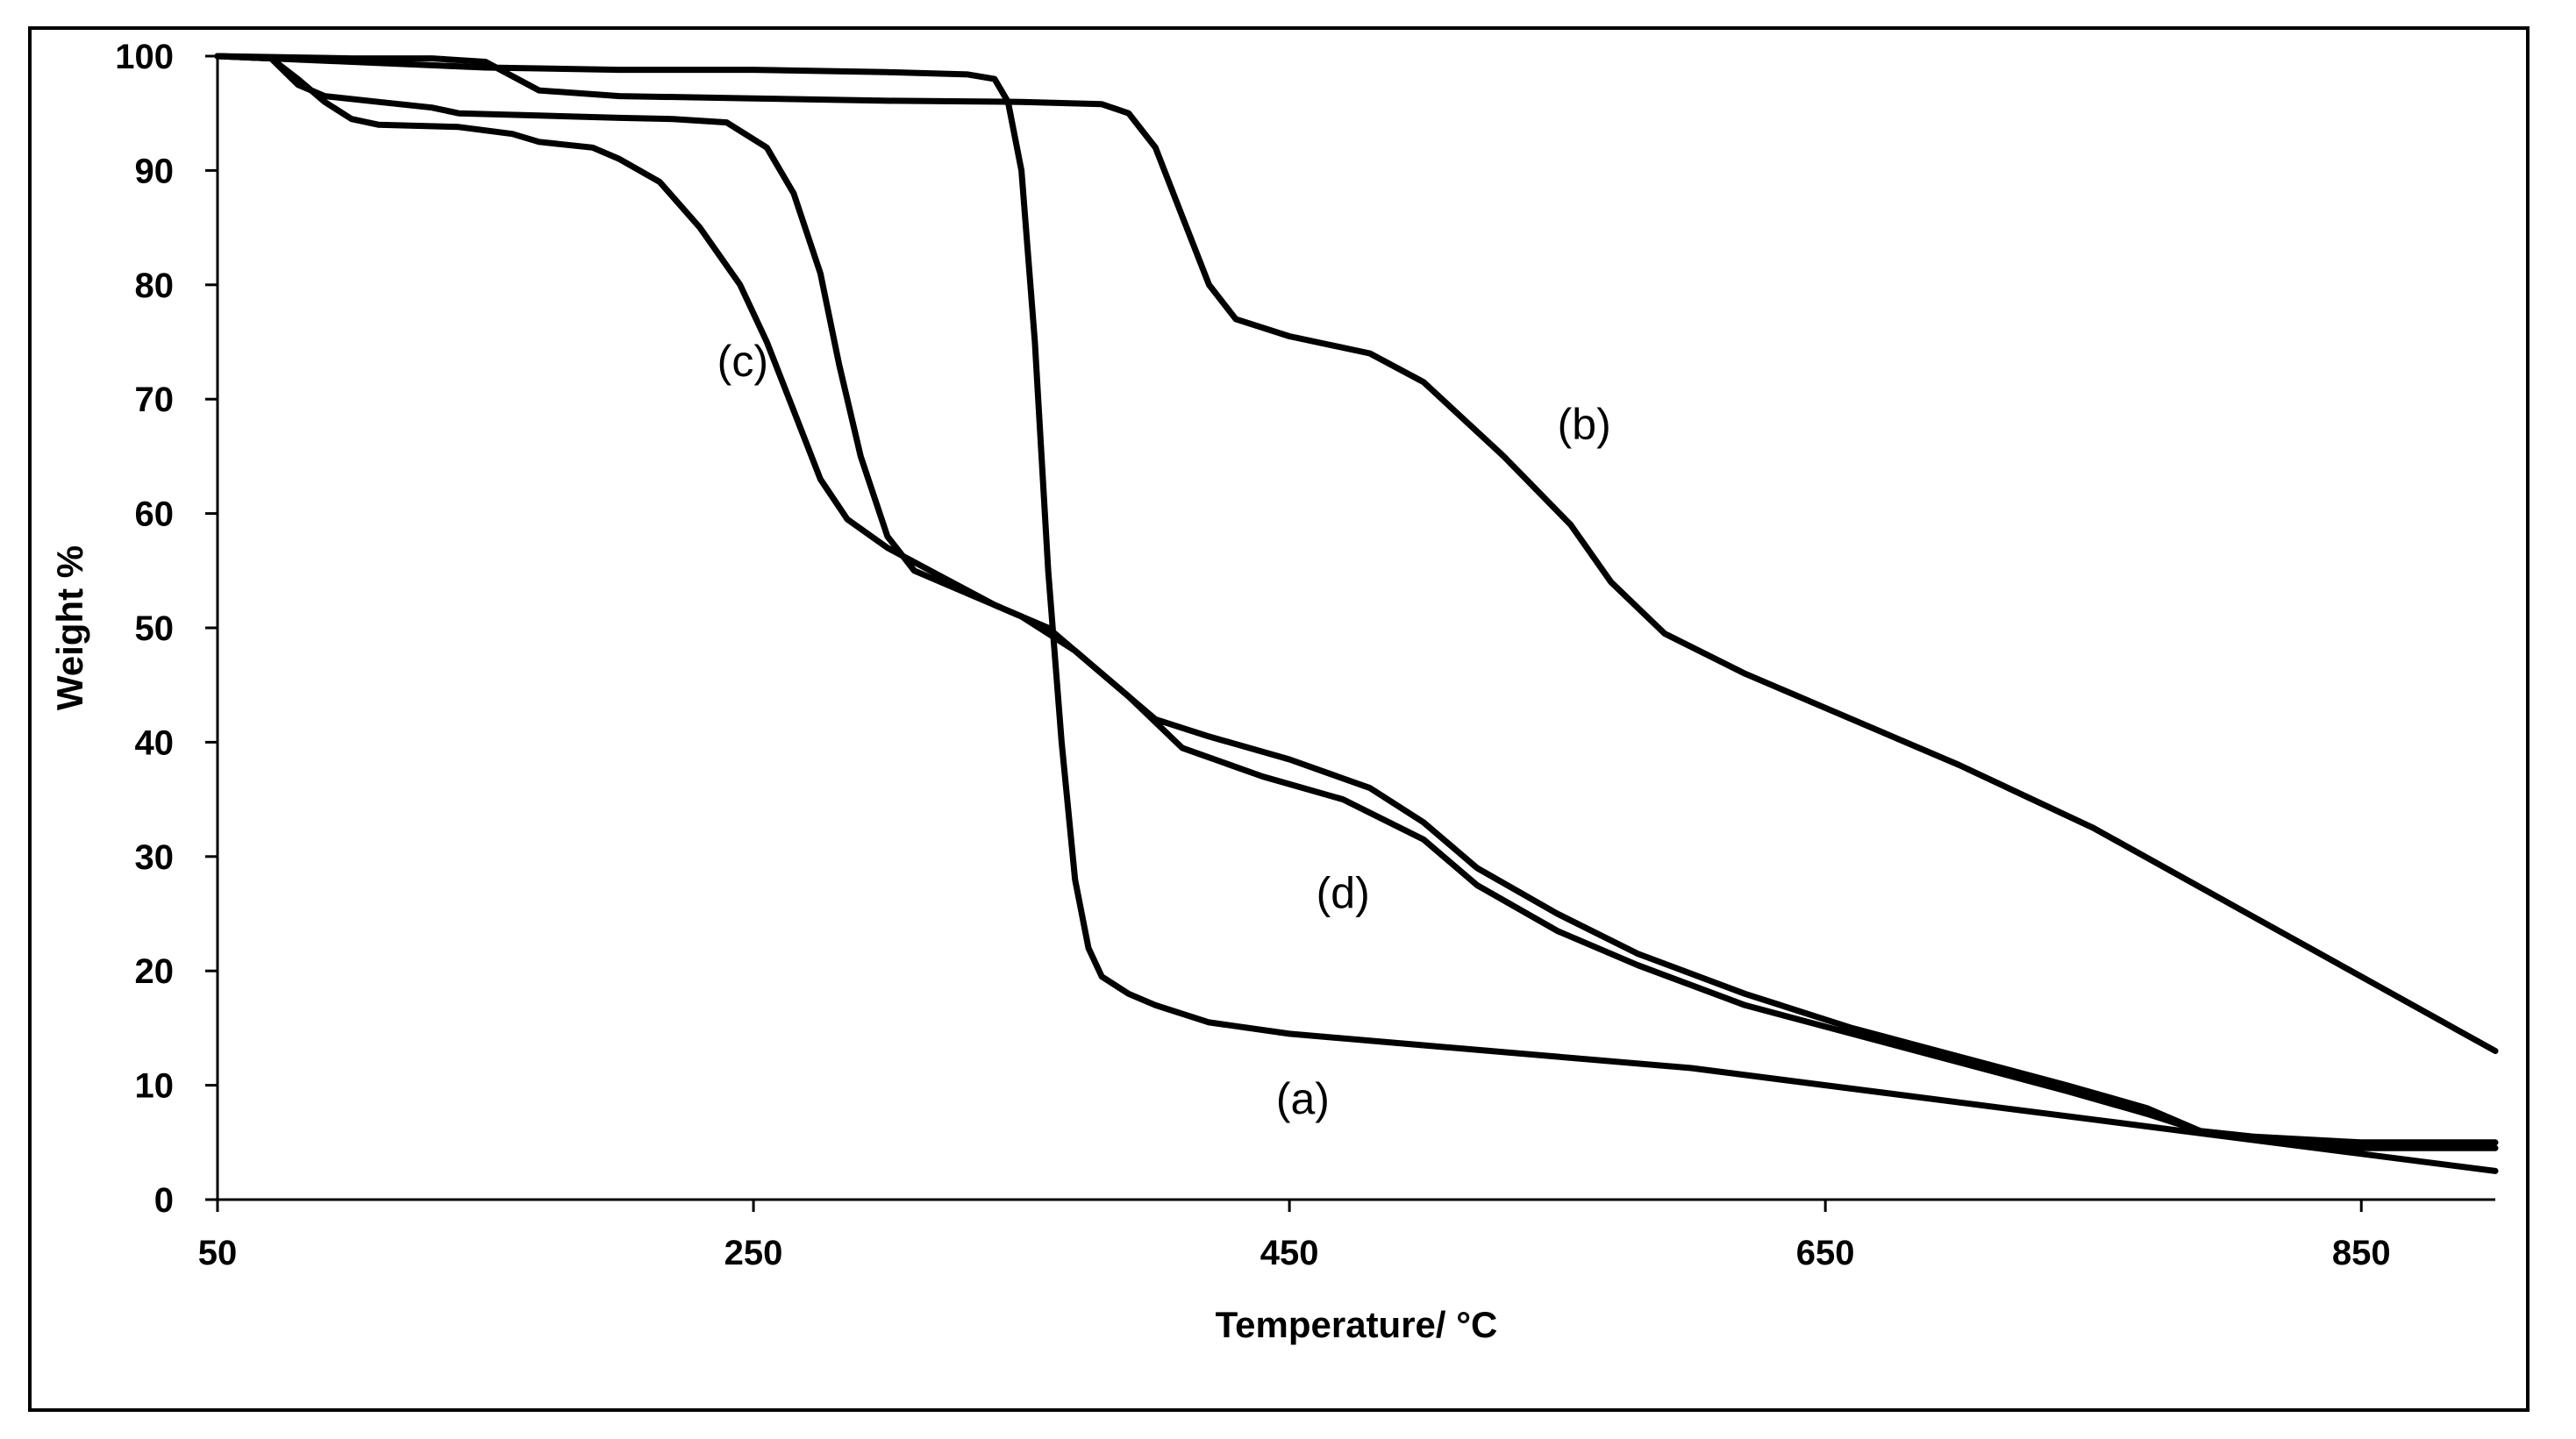 This screenshot has height=1439, width=2576. I want to click on y-tick-label: 30, so click(155, 857).